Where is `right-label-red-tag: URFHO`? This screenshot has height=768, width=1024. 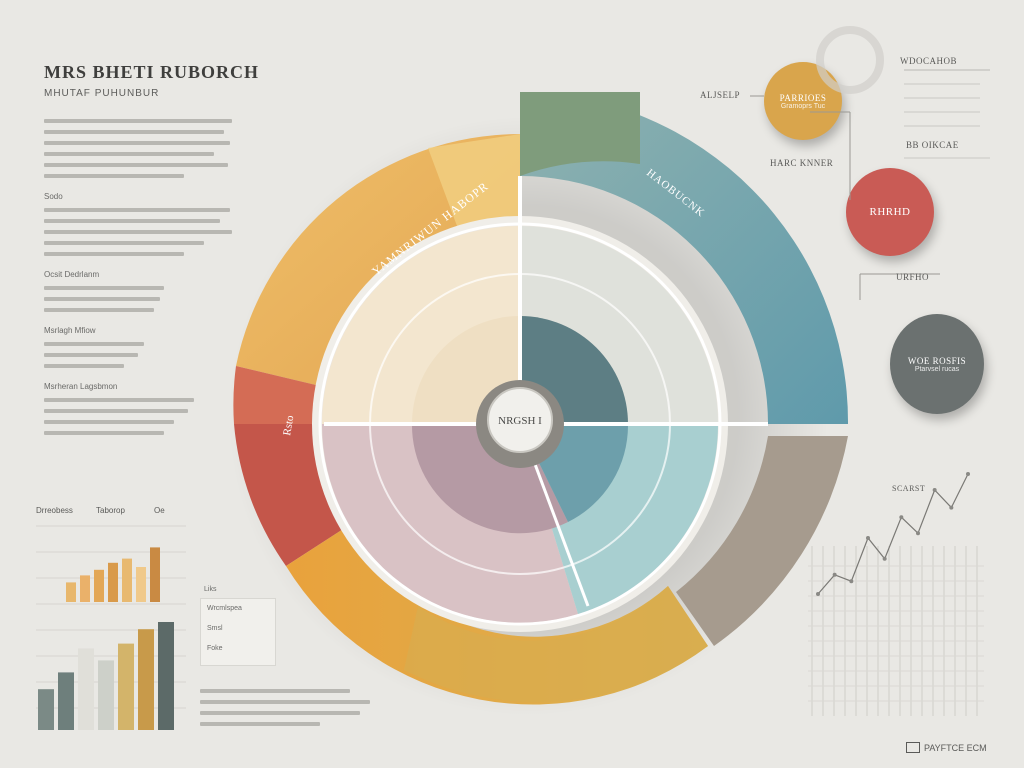 right-label-red-tag: URFHO is located at coordinates (913, 277).